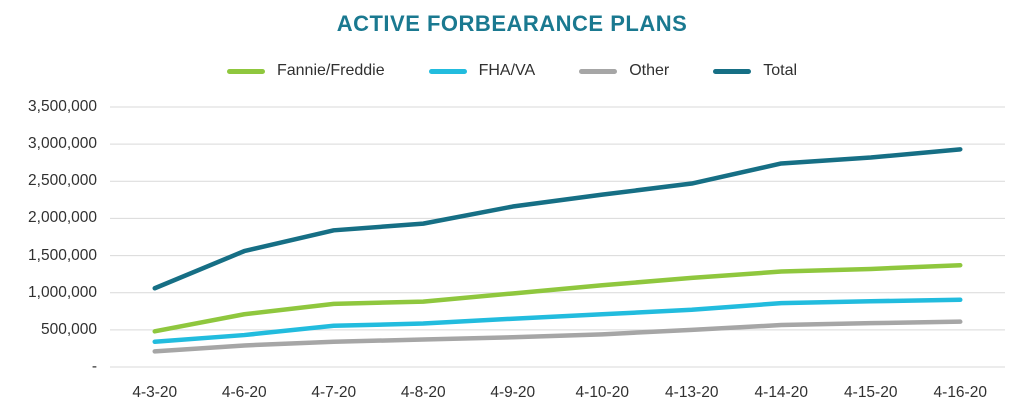  I want to click on y-tick-label: 1,000,000, so click(62, 292).